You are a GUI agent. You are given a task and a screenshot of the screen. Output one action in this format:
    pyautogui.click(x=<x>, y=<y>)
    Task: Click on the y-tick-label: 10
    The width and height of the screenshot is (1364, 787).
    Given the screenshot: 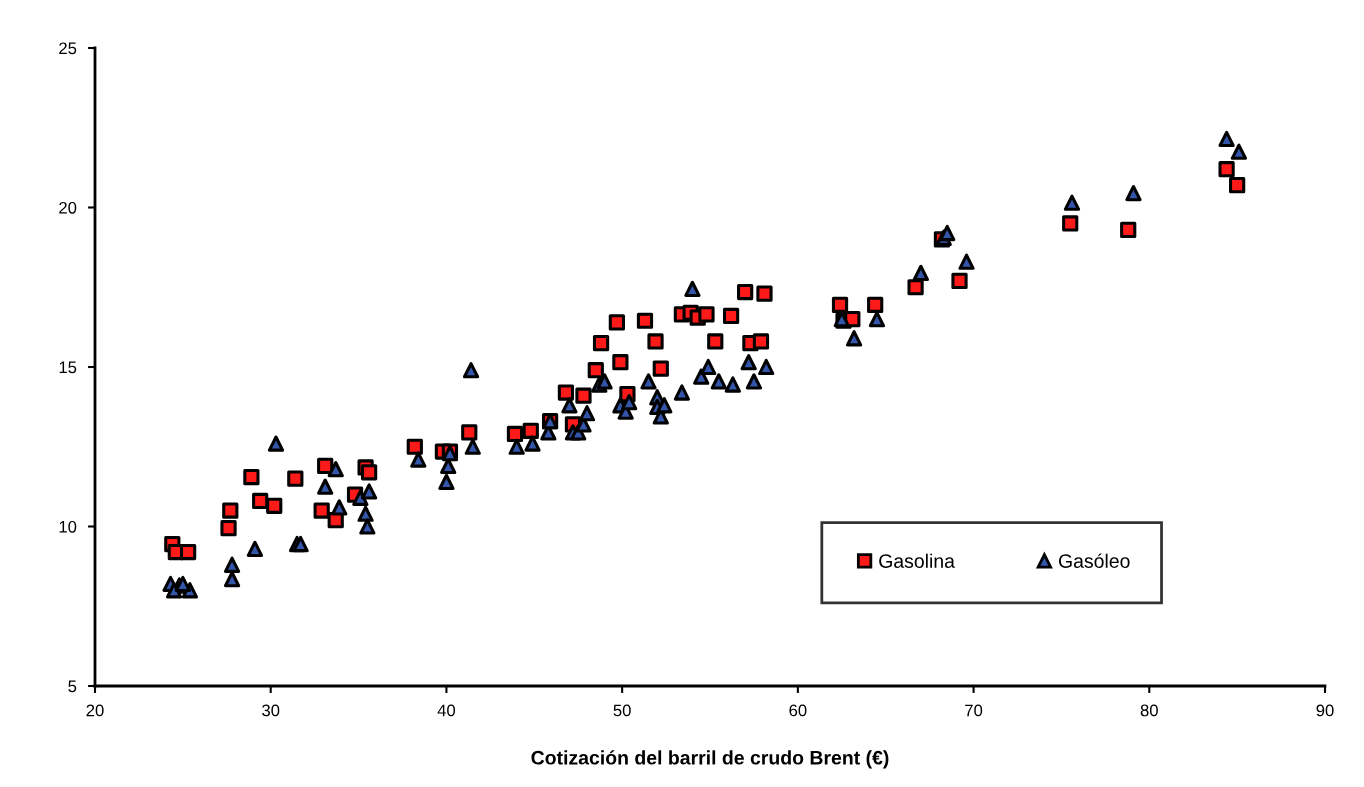 What is the action you would take?
    pyautogui.click(x=68, y=526)
    